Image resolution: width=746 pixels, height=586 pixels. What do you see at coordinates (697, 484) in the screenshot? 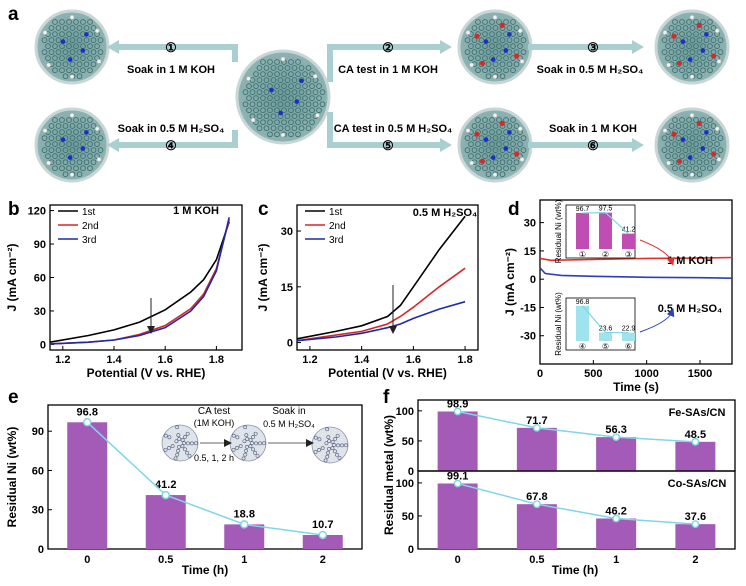
I see `series-name: Co-SAs/CN` at bounding box center [697, 484].